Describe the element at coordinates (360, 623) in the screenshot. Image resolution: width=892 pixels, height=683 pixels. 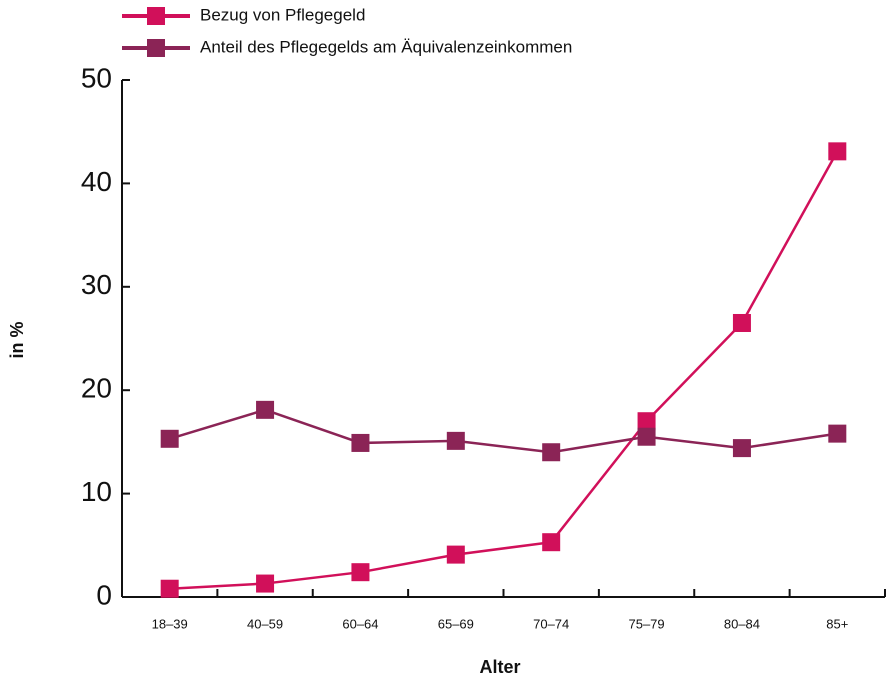
I see `x-tick-label: 60–64` at that location.